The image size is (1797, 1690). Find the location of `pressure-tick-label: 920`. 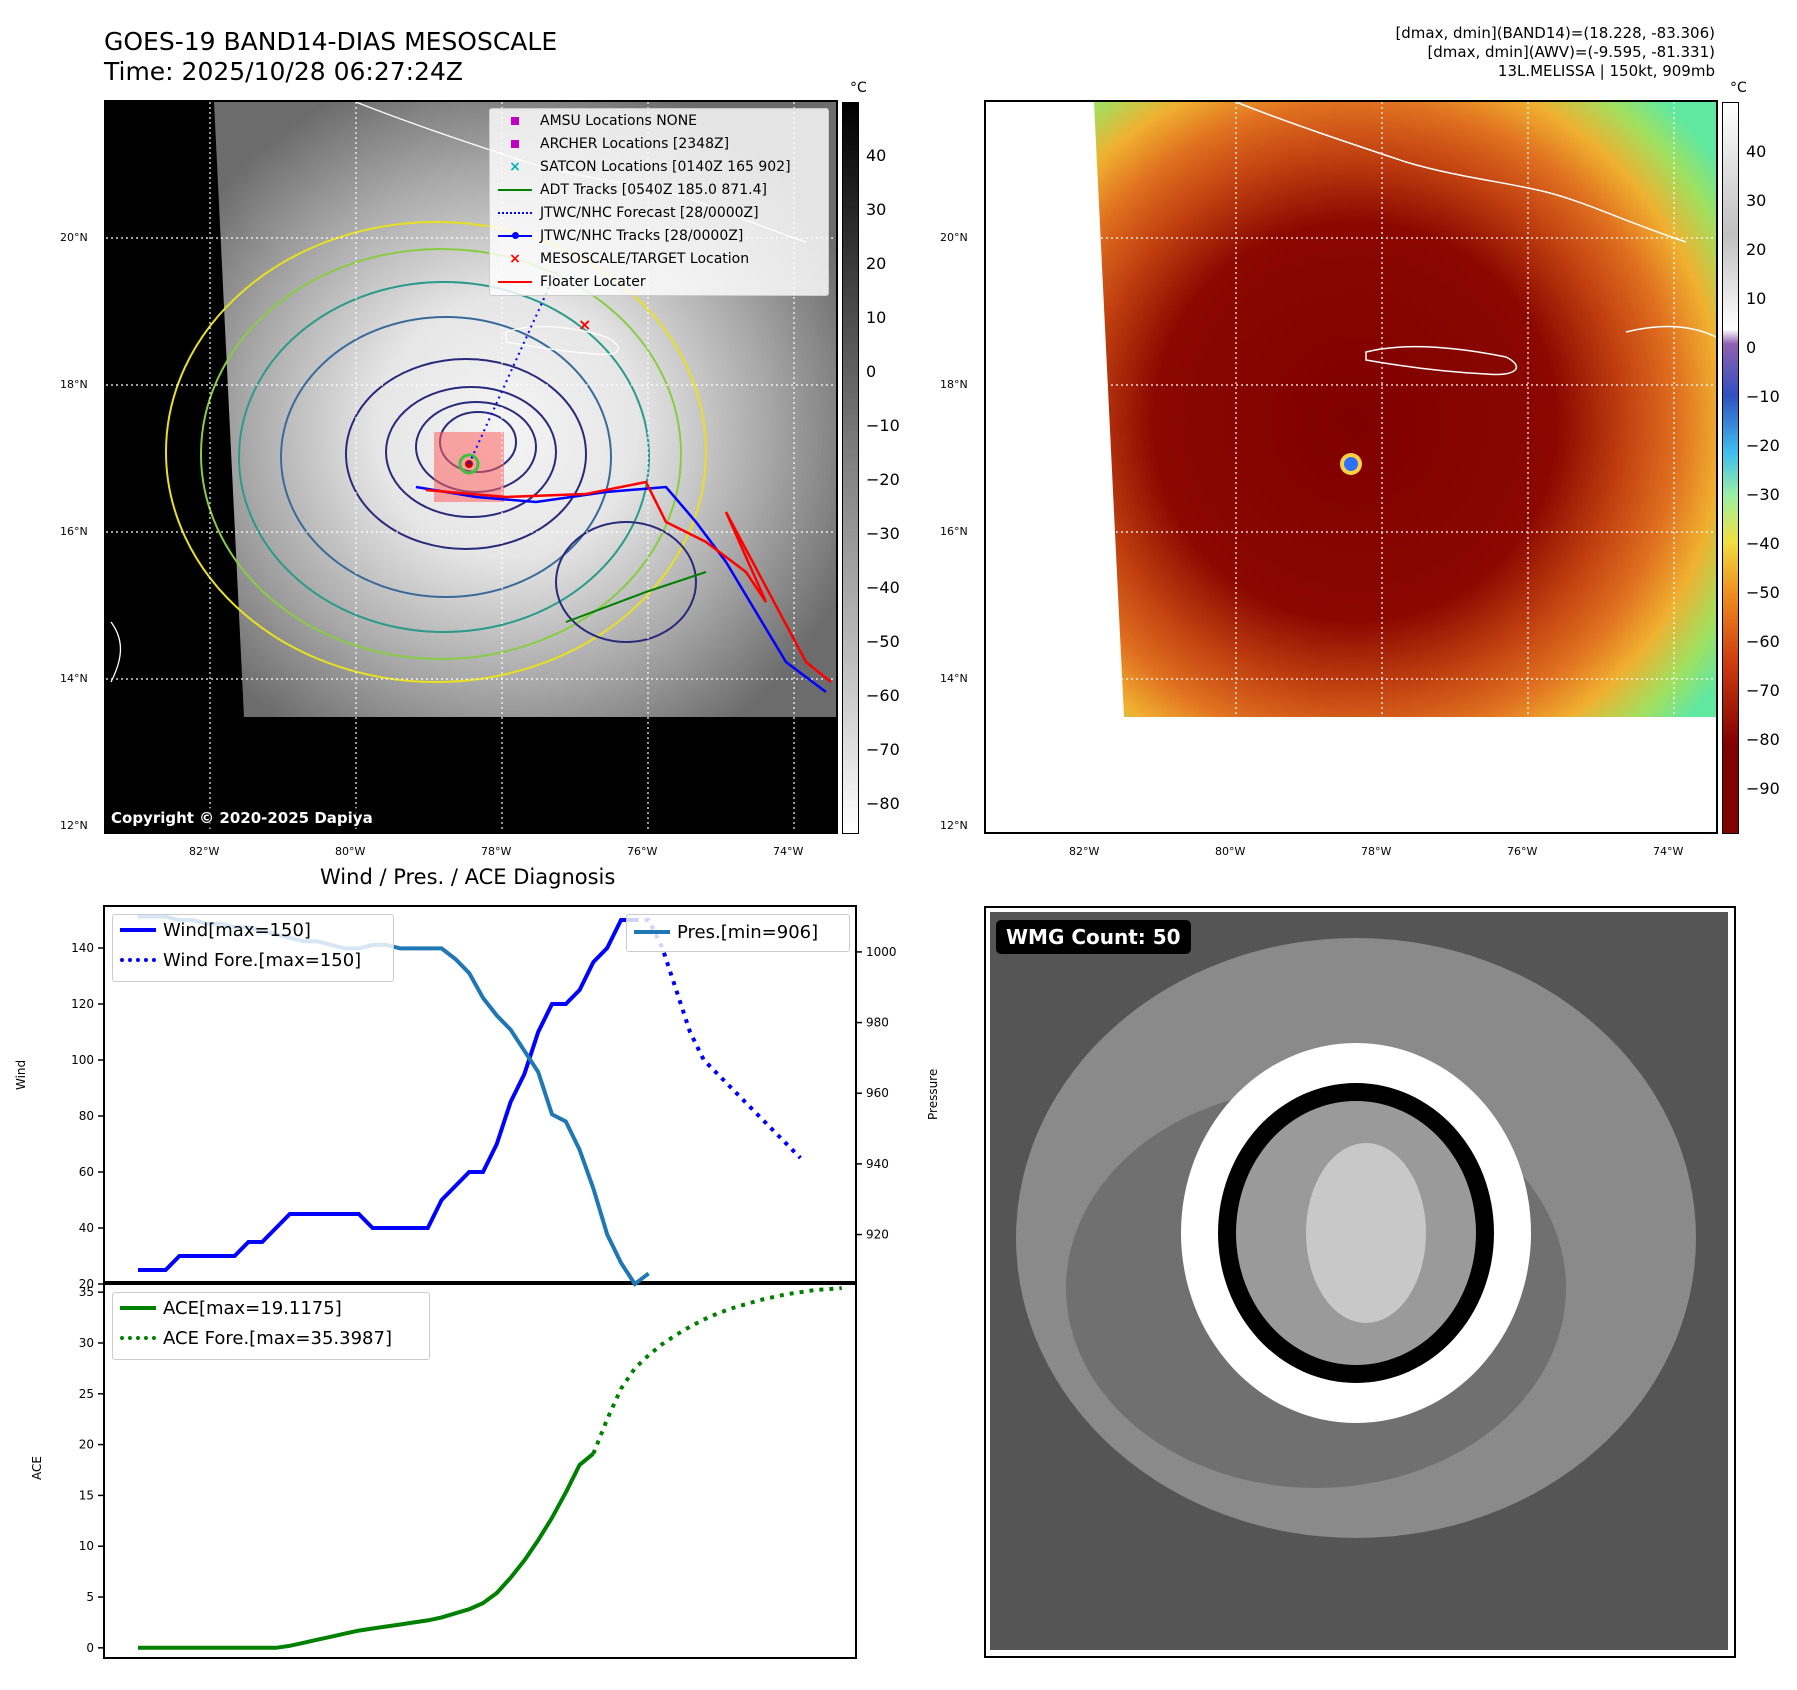

pressure-tick-label: 920 is located at coordinates (877, 1235).